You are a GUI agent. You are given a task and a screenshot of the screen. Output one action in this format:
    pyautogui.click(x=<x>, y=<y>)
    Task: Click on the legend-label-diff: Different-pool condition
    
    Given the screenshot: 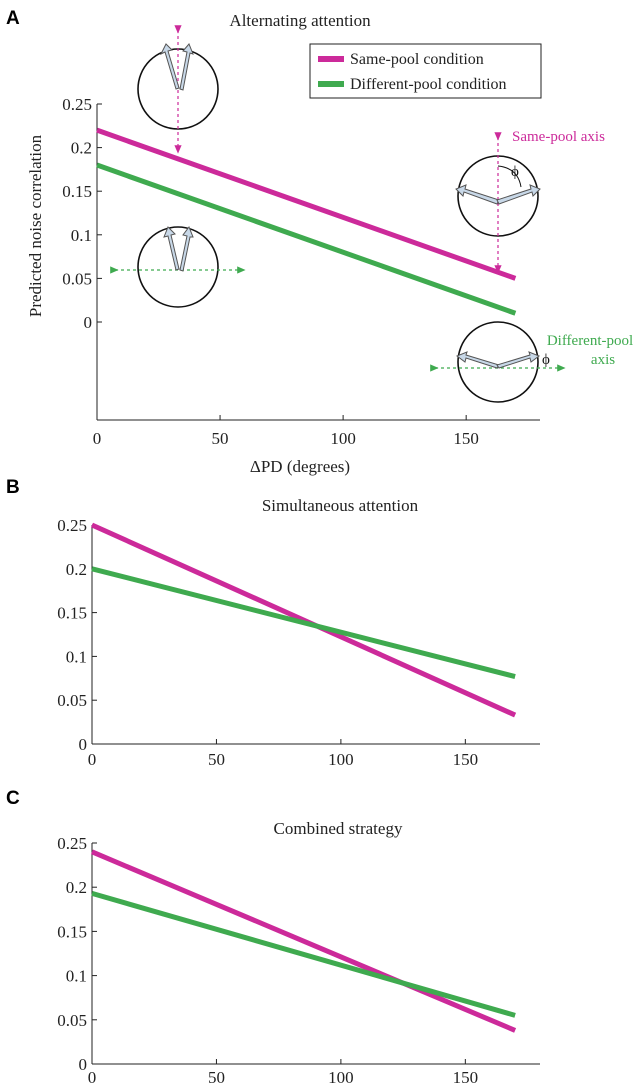 What is the action you would take?
    pyautogui.click(x=428, y=84)
    